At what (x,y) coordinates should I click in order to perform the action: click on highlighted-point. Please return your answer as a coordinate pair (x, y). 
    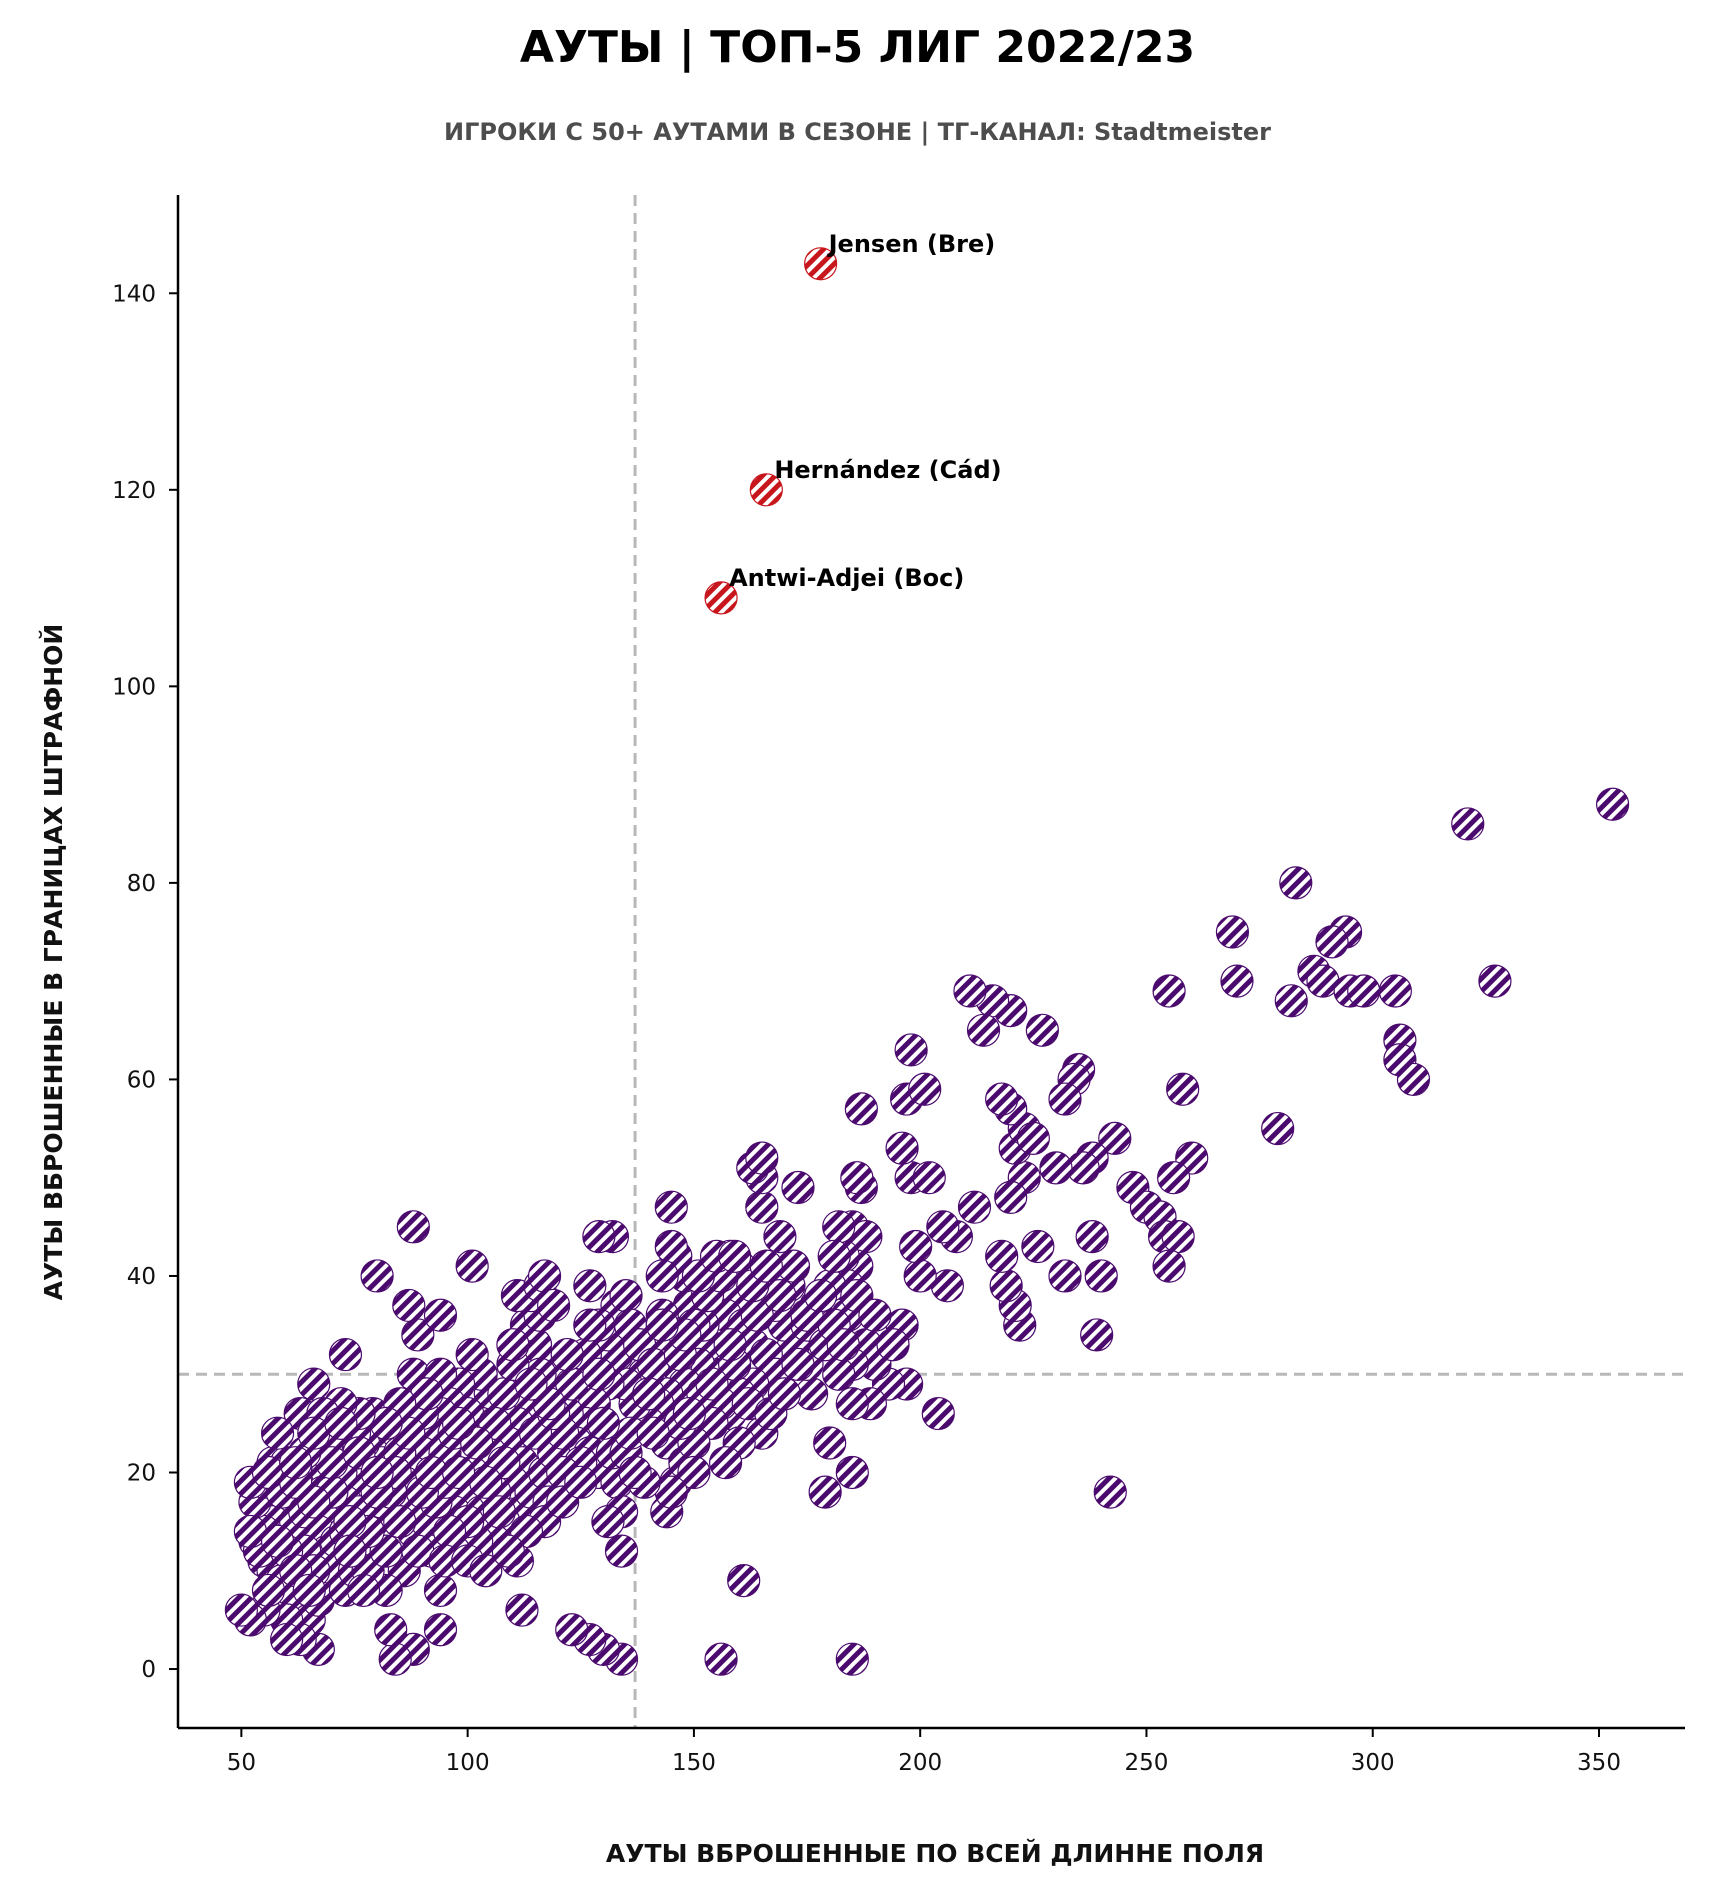
    Looking at the image, I should click on (721, 598).